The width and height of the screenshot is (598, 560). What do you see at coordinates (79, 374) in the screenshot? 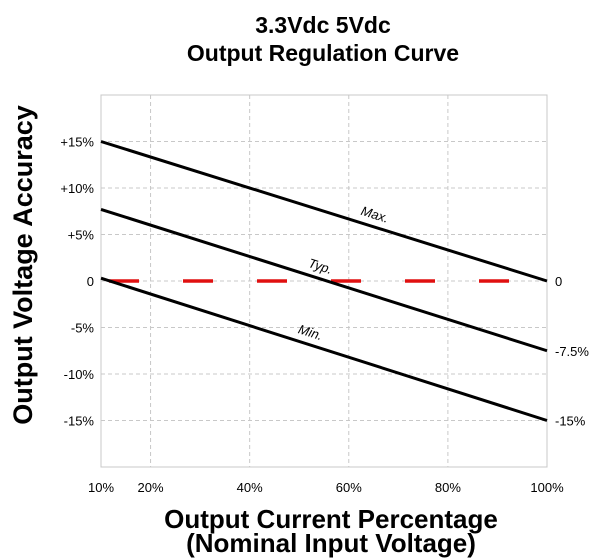
I see `y-tick-label: -10%` at bounding box center [79, 374].